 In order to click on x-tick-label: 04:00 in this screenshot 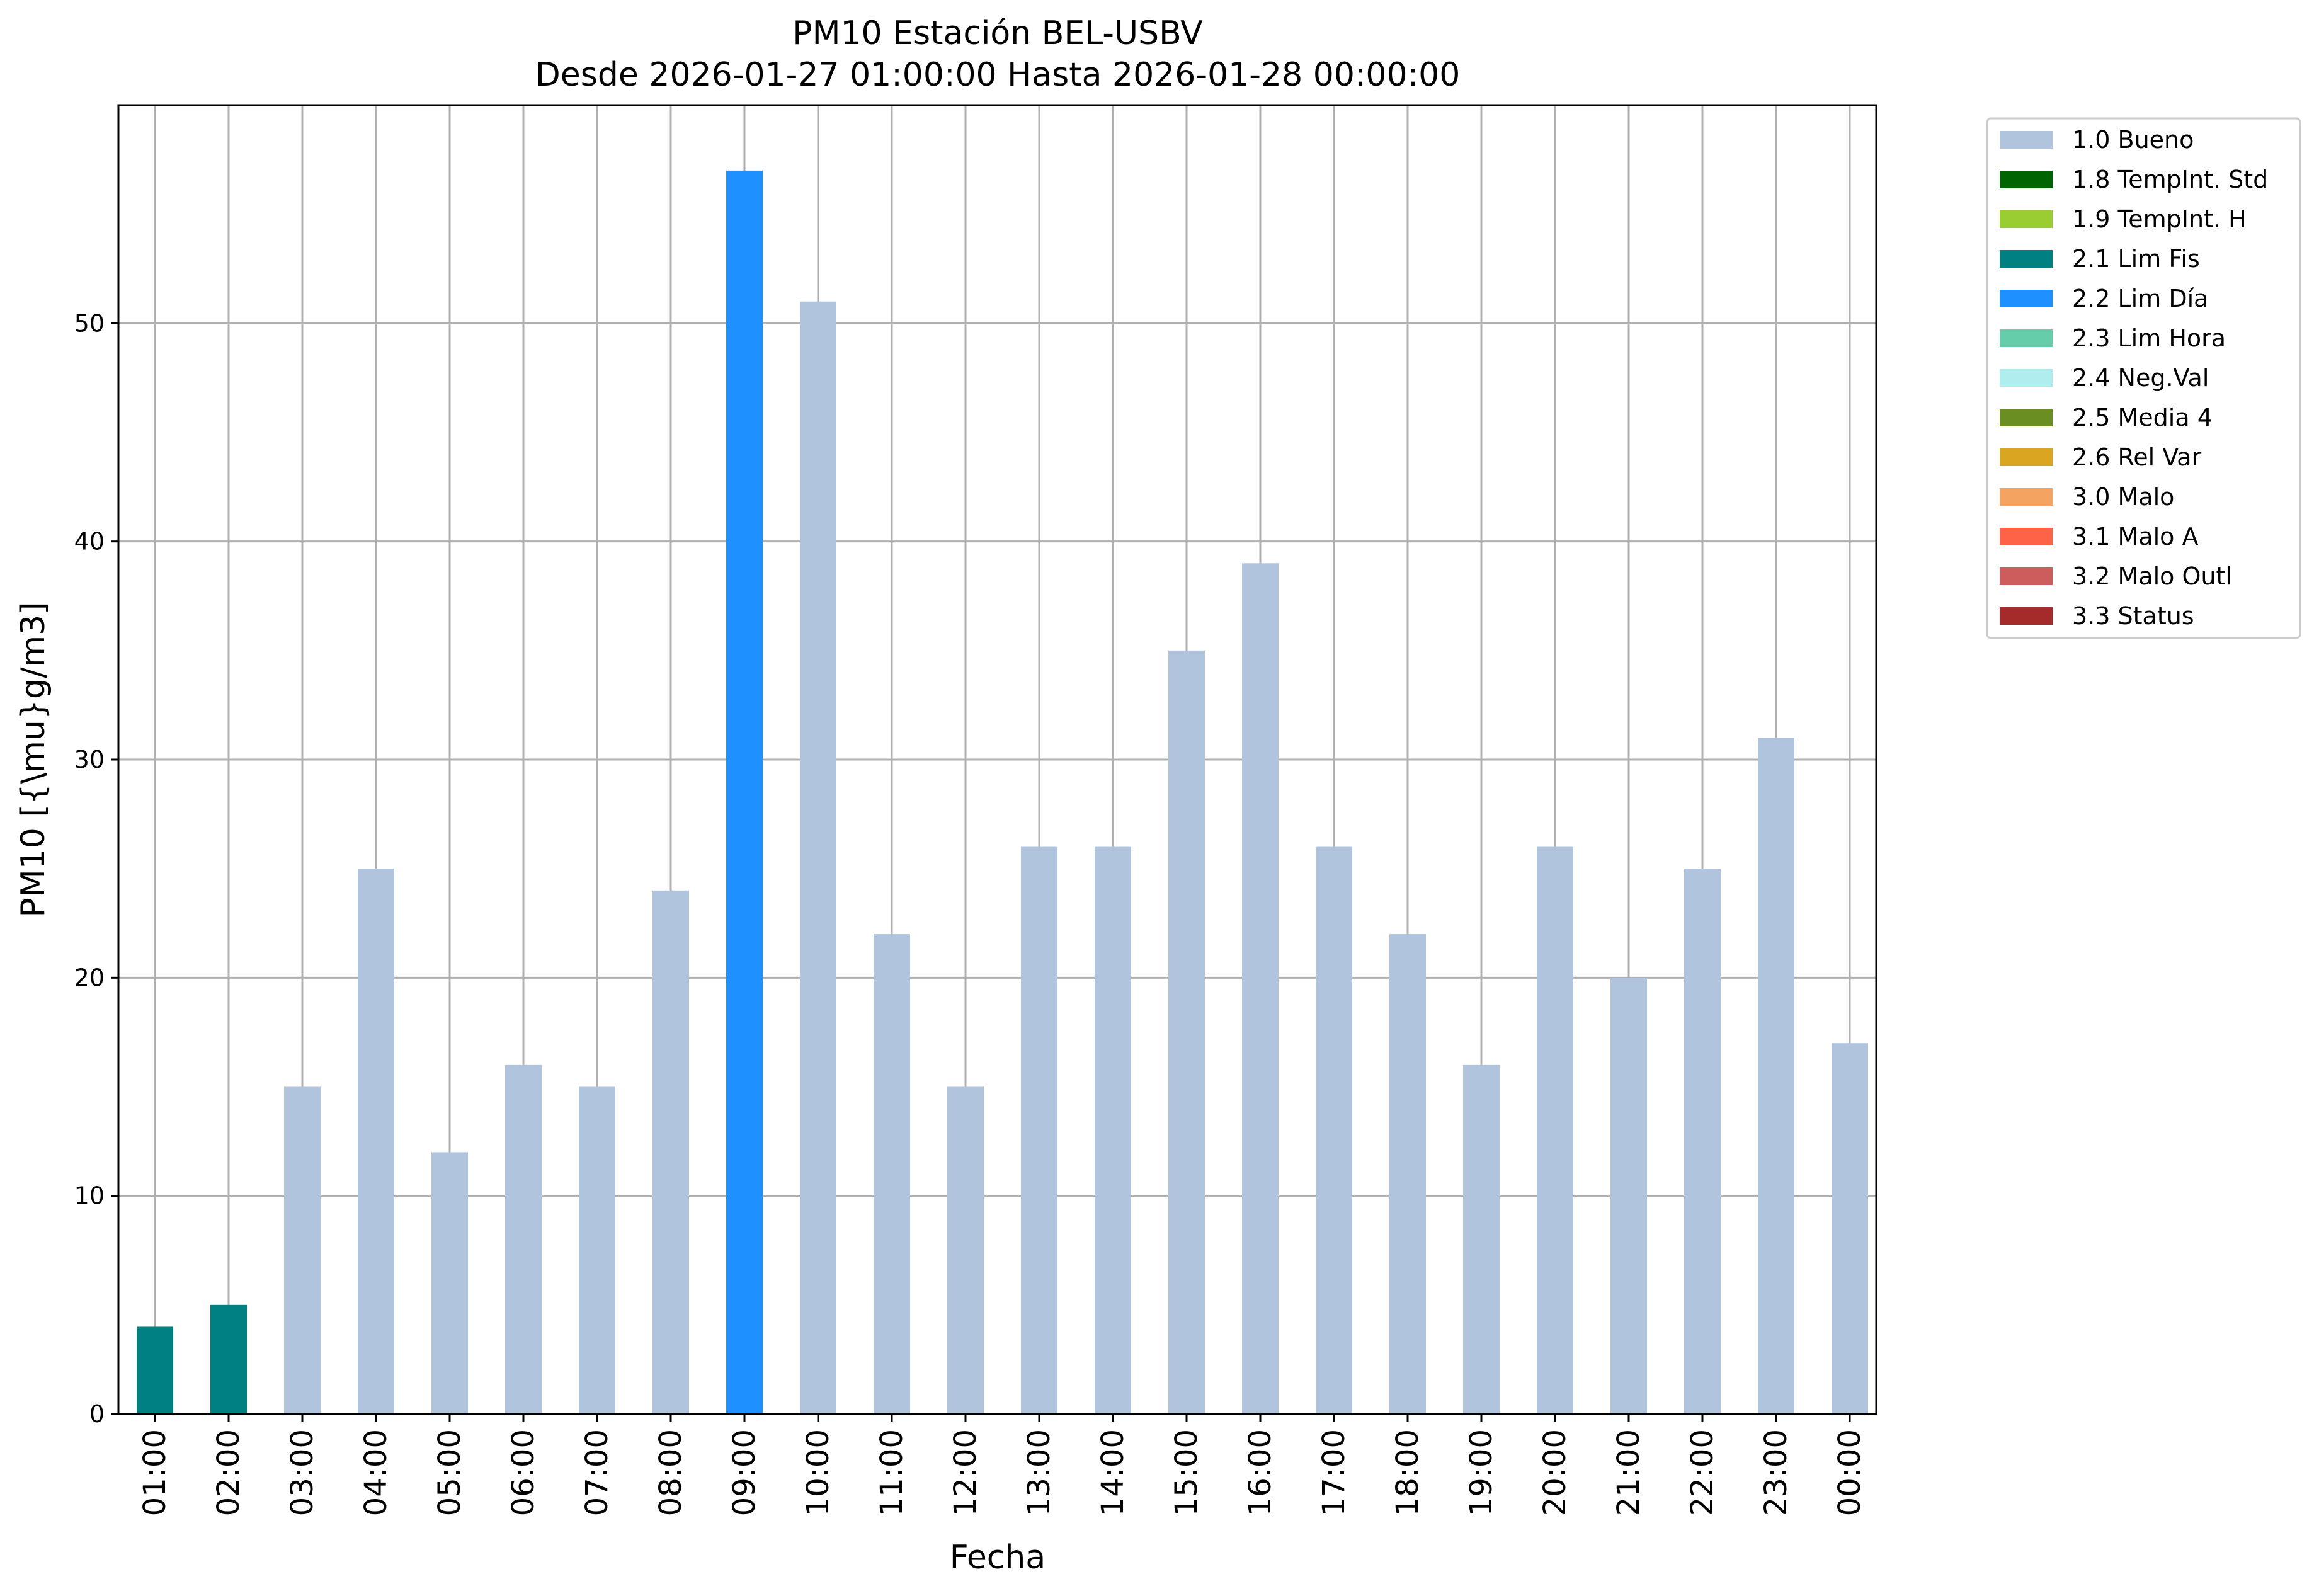, I will do `click(376, 1472)`.